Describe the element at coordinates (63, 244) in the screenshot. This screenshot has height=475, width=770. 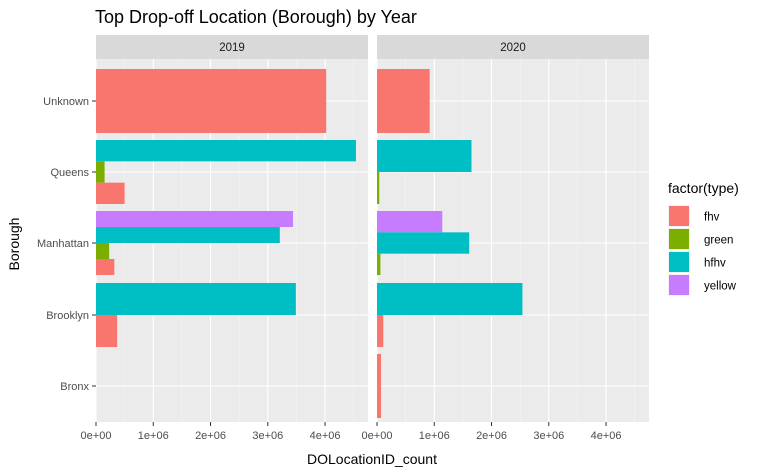
I see `y-tick-label: Manhattan` at that location.